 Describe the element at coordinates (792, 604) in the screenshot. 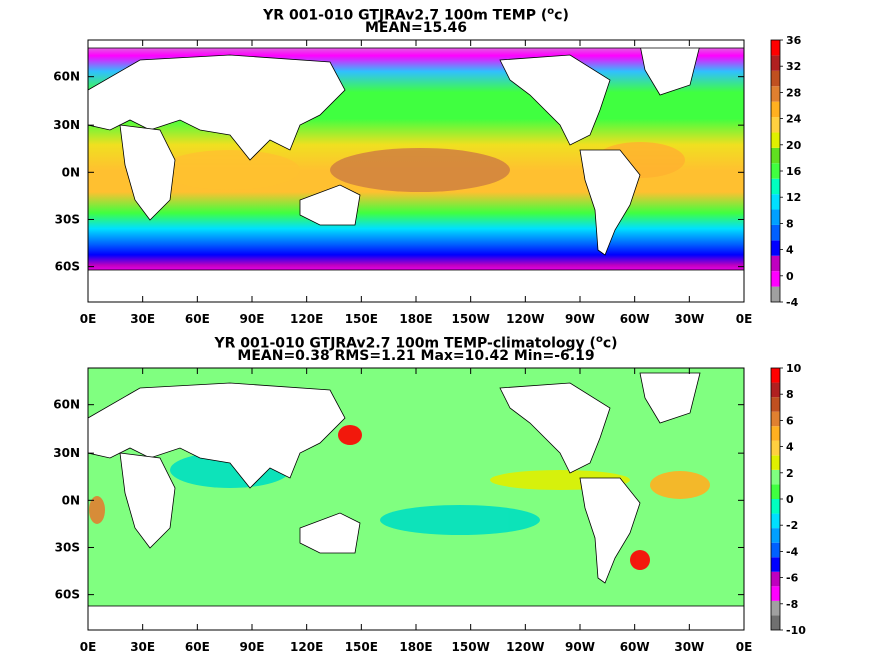

I see `colorbar-label: -8` at that location.